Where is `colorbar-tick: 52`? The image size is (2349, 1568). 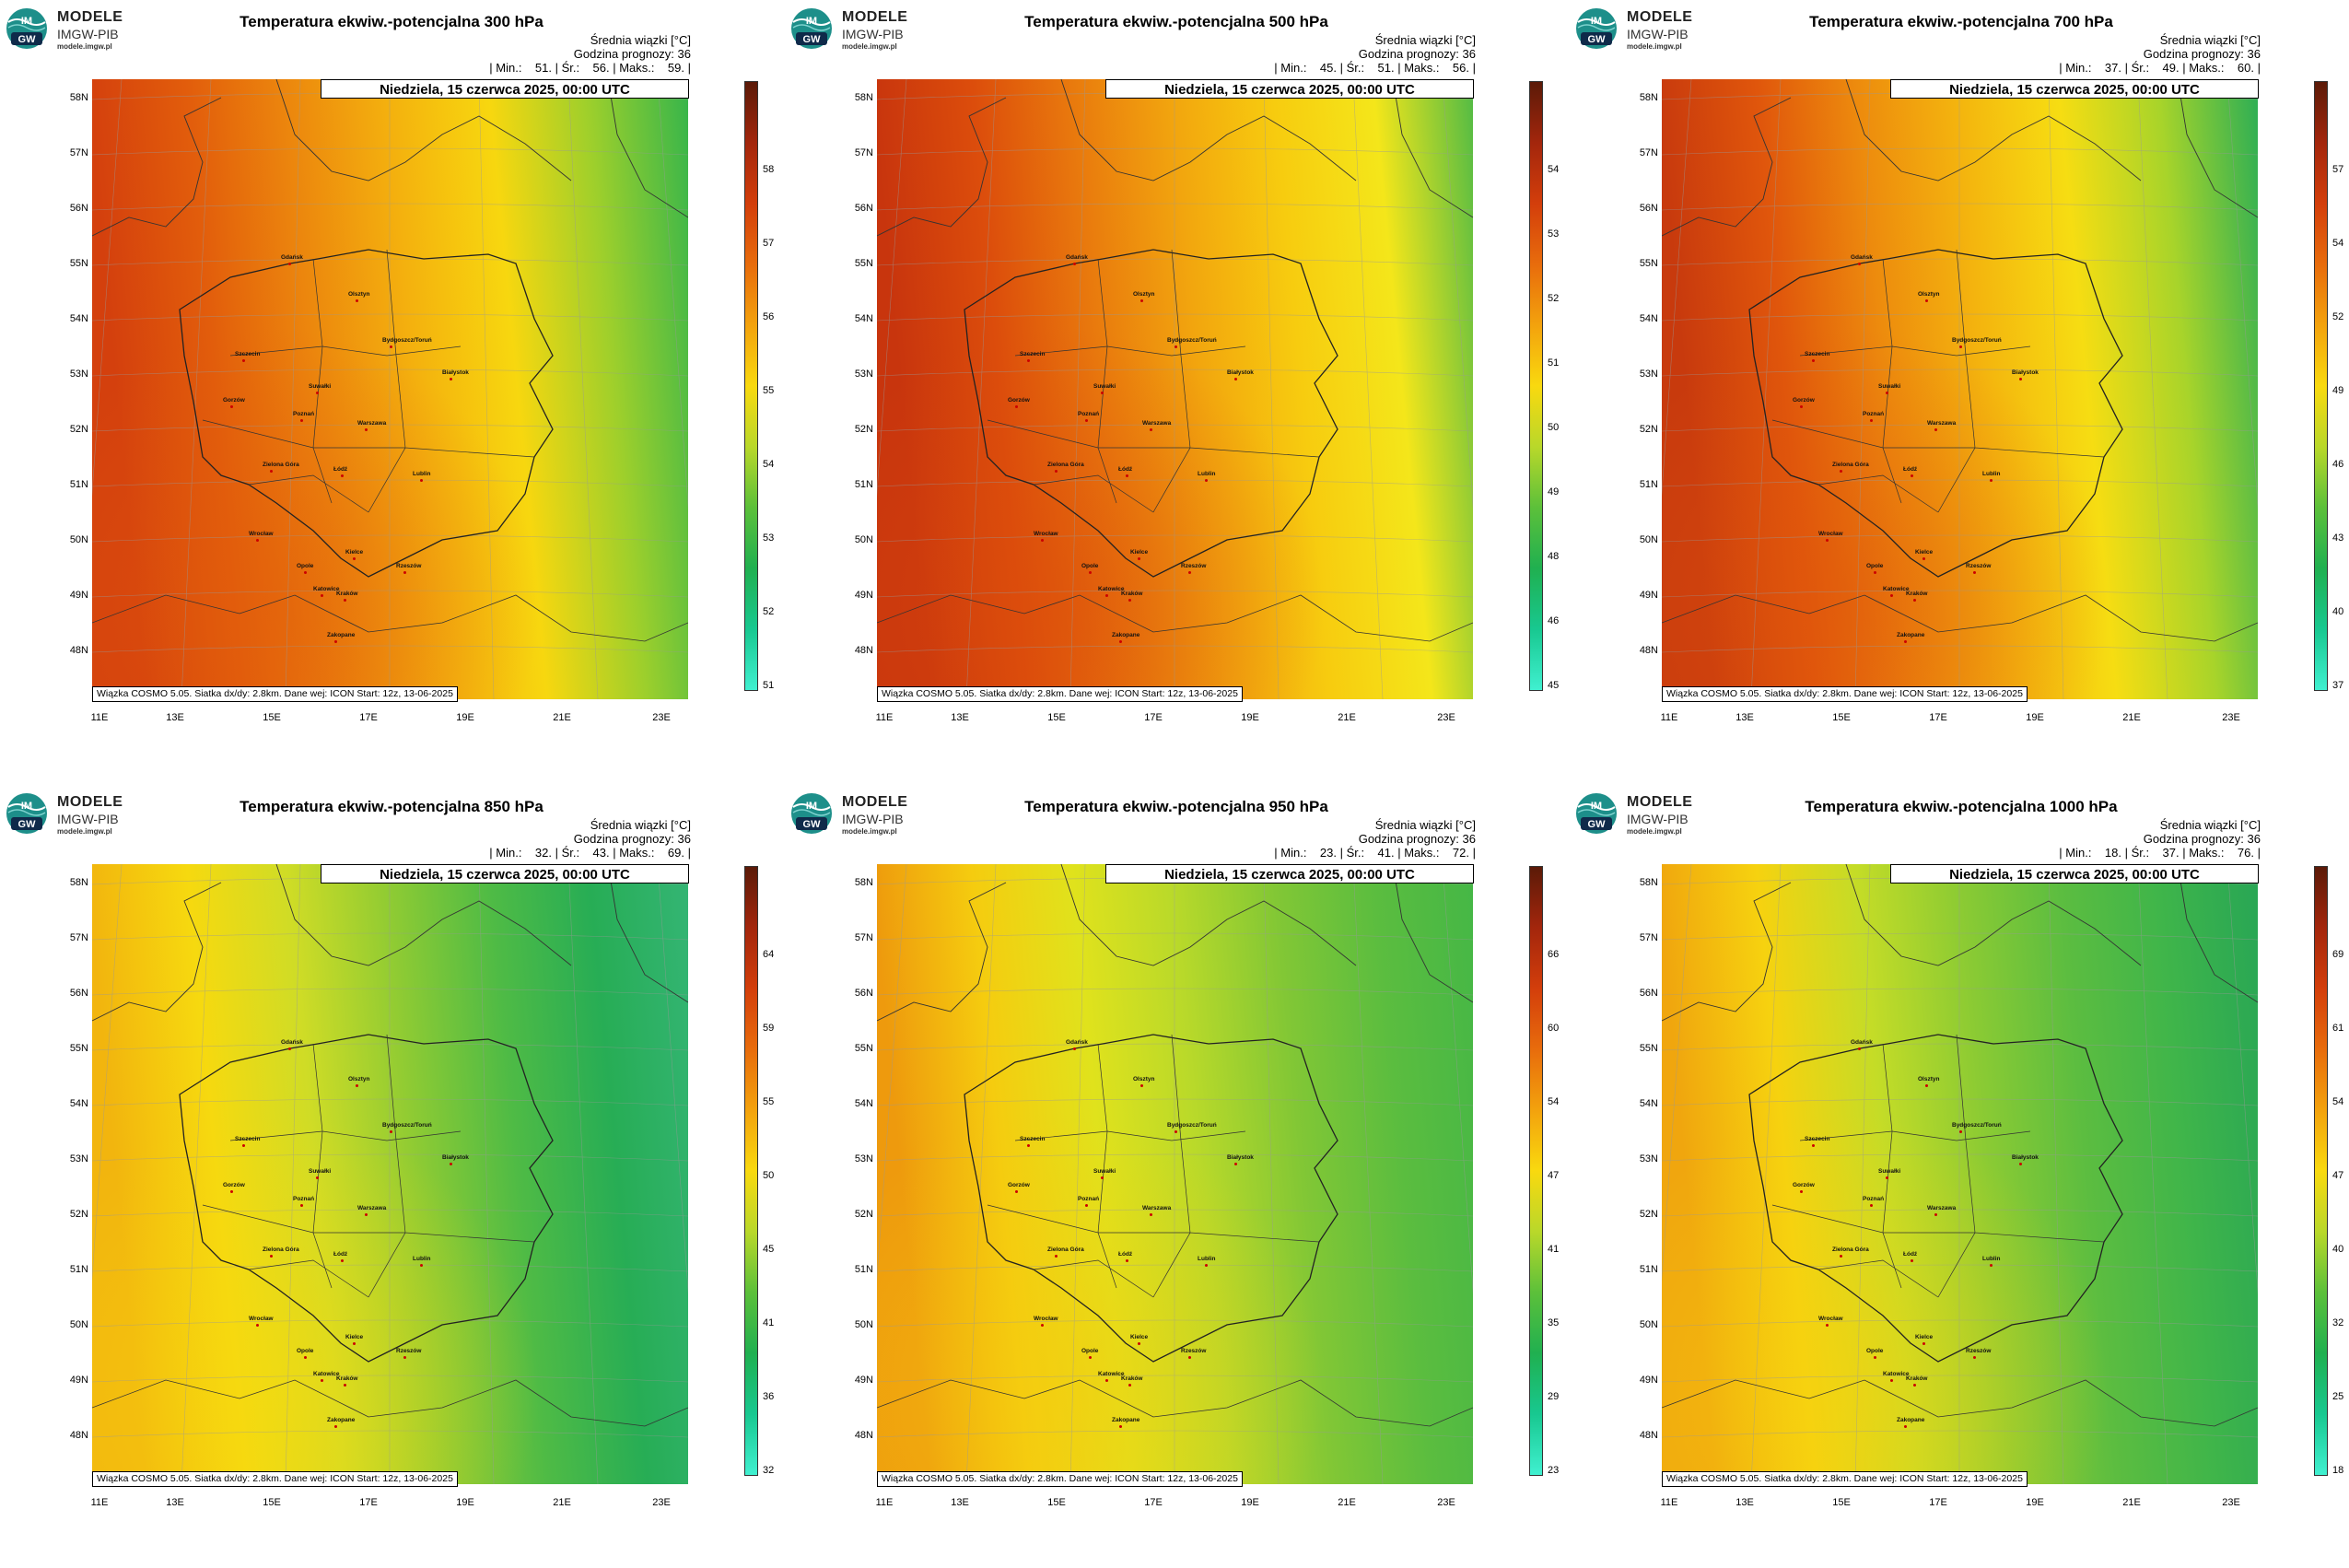 colorbar-tick: 52 is located at coordinates (1554, 299).